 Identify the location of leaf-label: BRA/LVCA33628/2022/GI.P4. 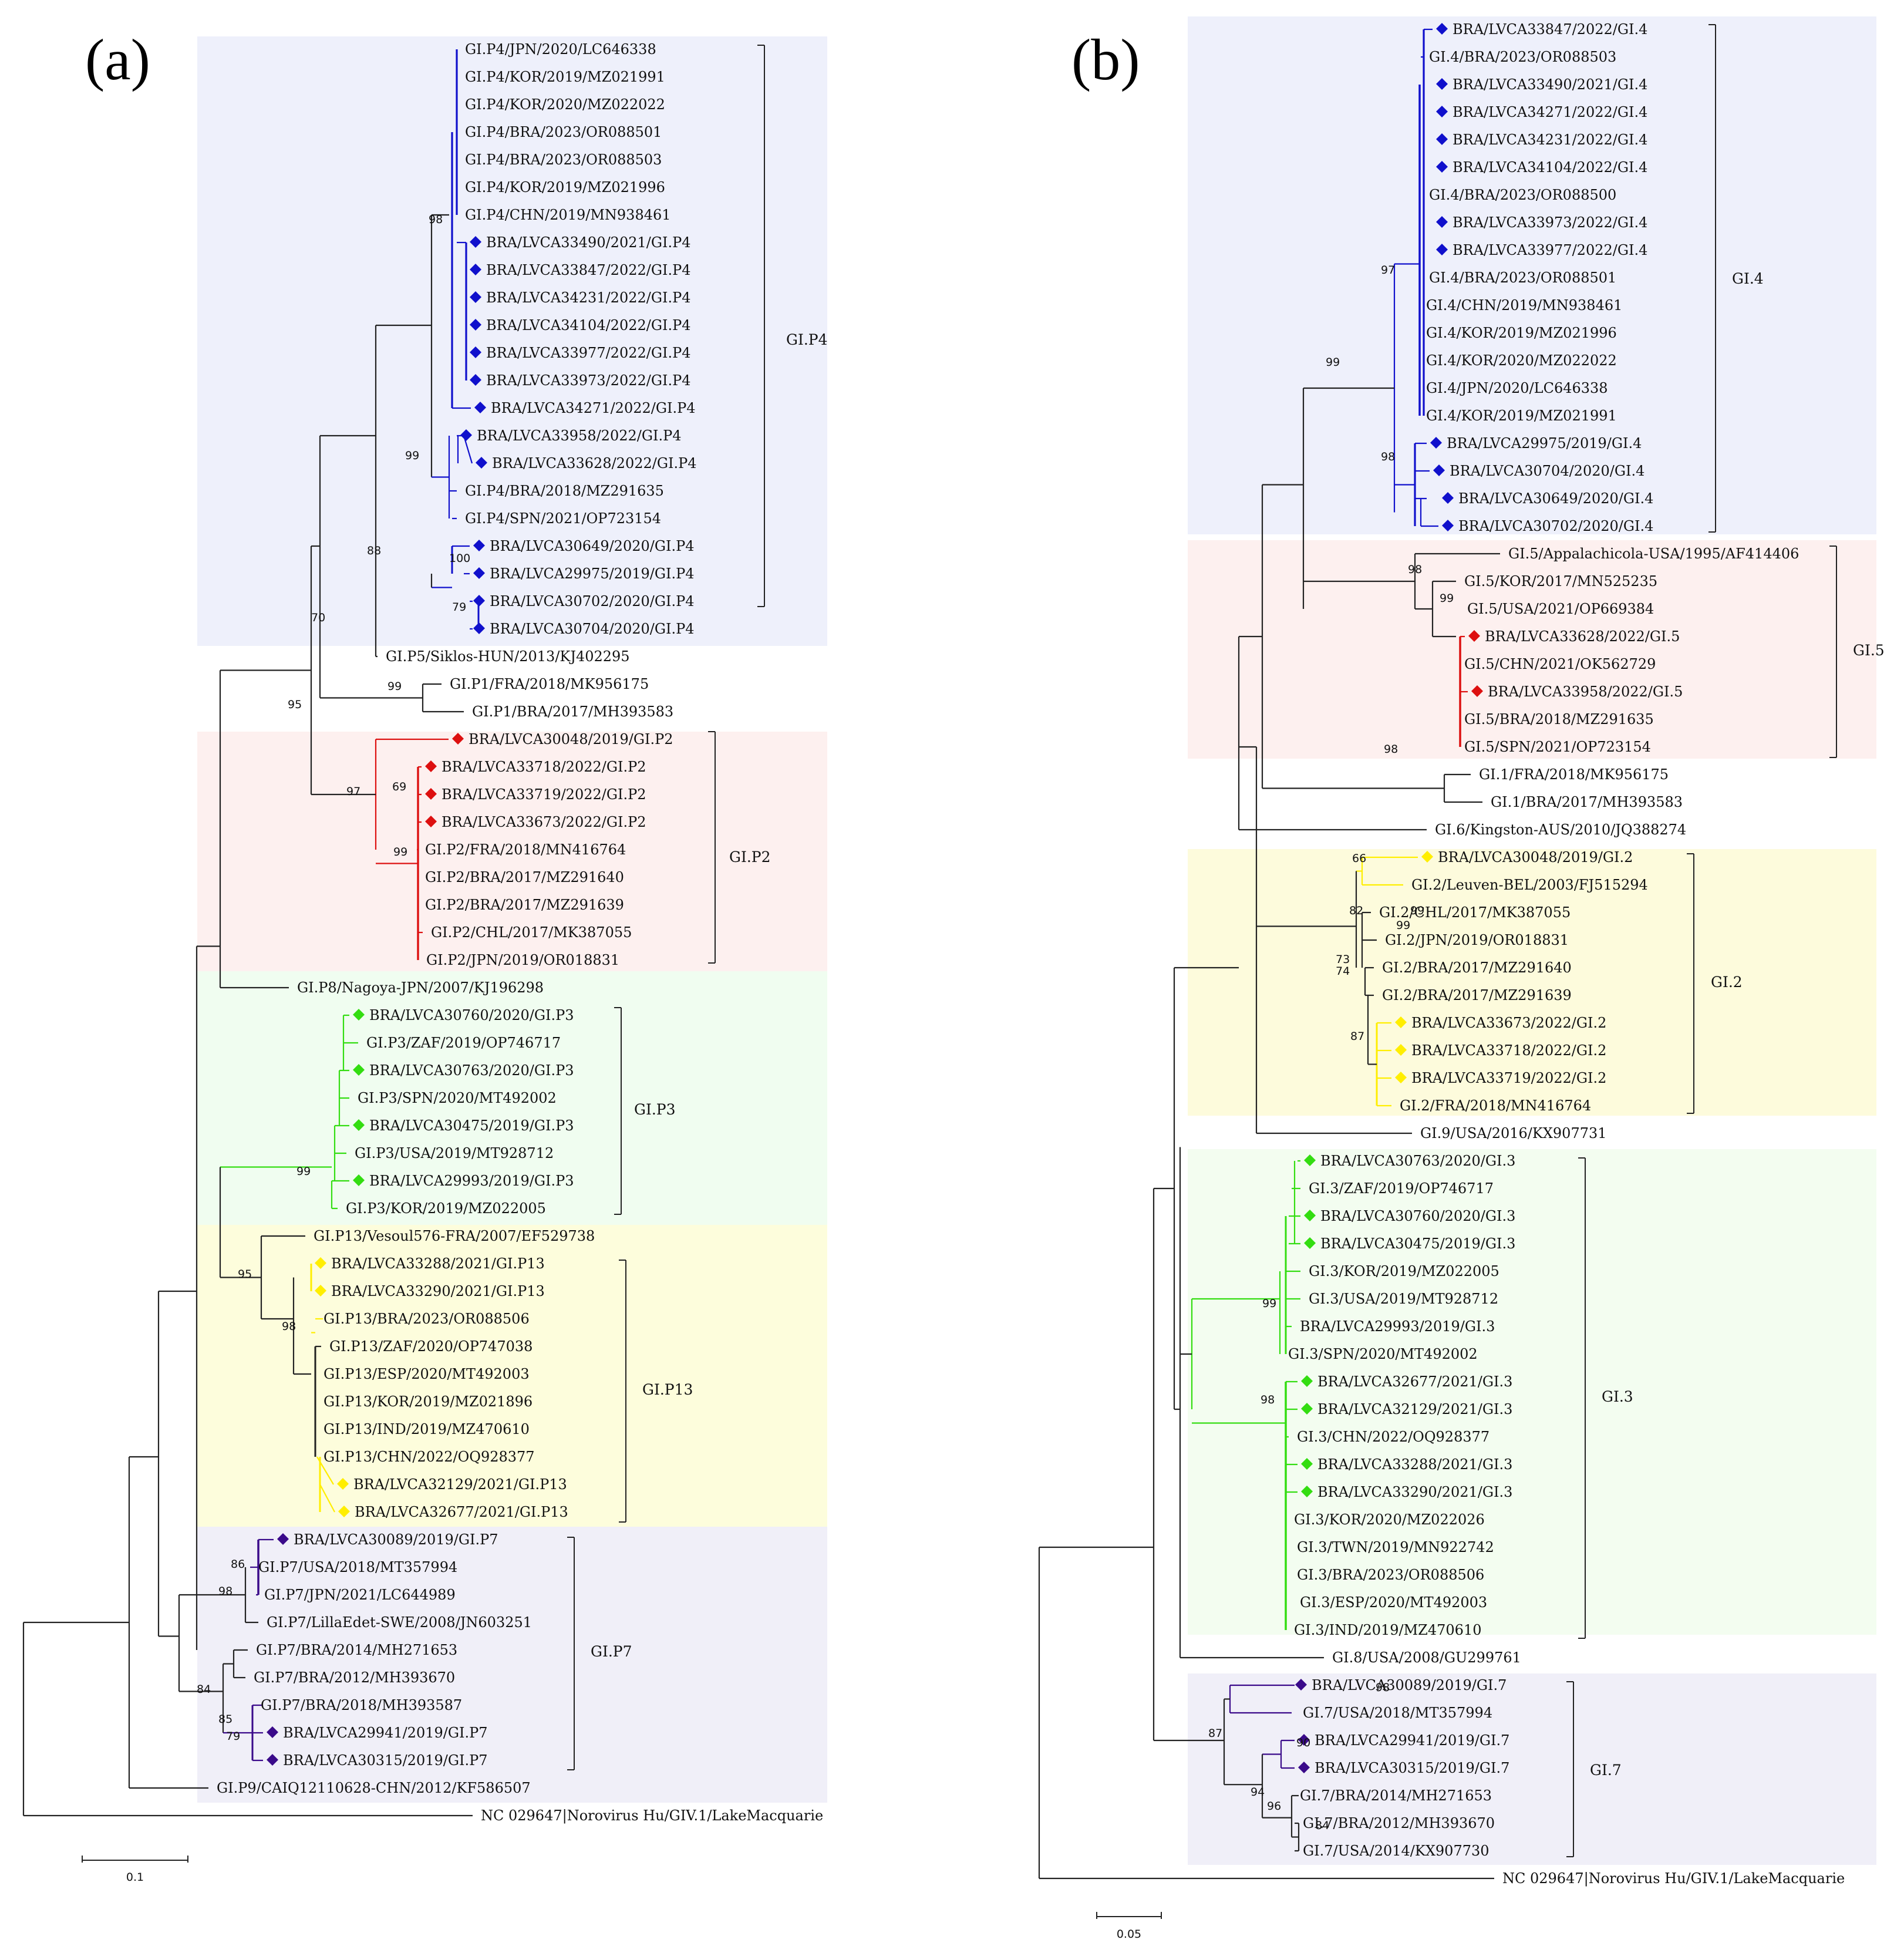
(594, 464).